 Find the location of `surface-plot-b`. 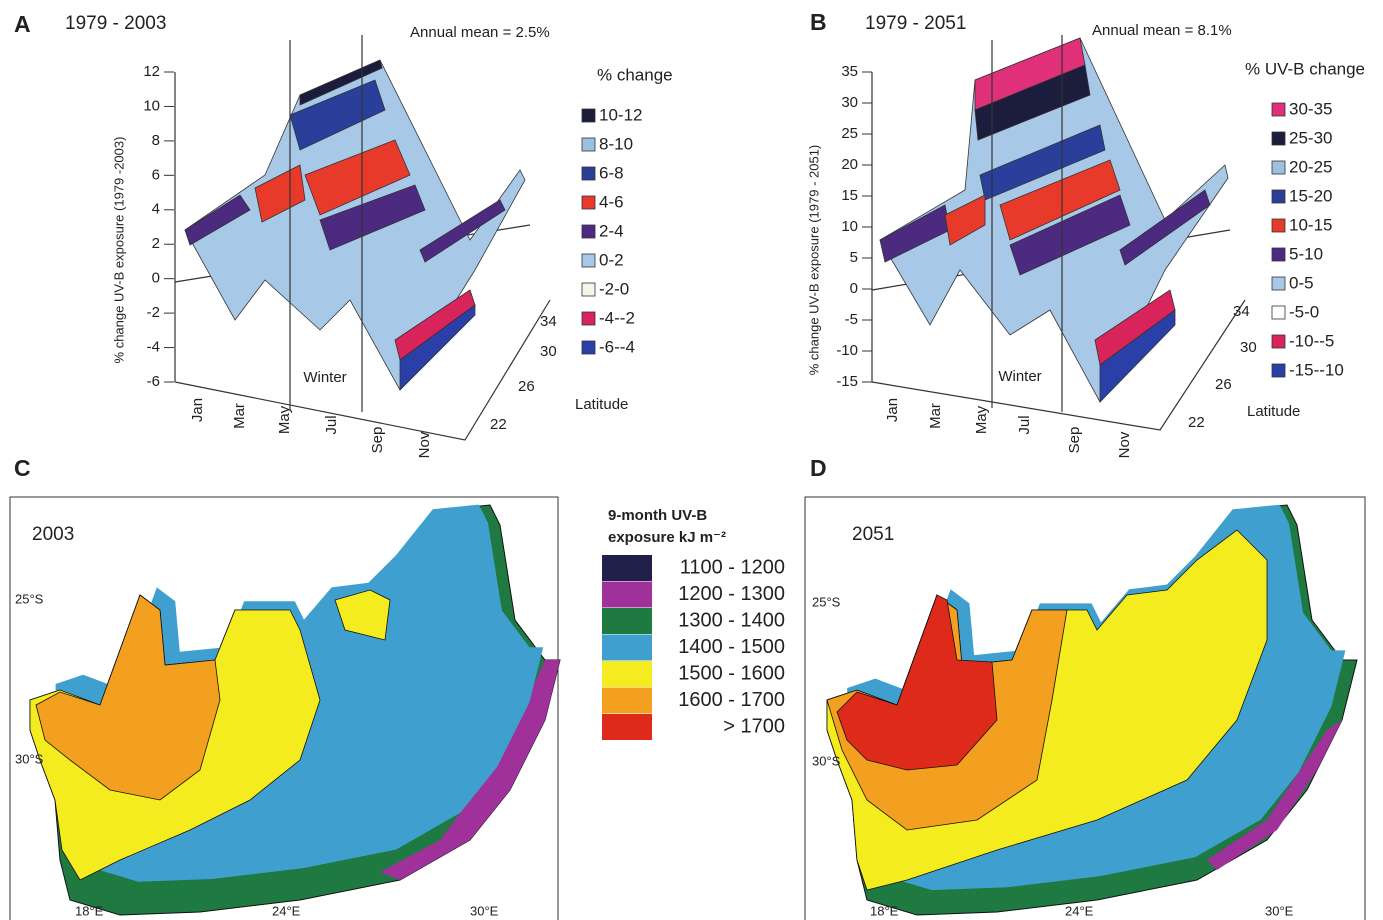

surface-plot-b is located at coordinates (1058, 233).